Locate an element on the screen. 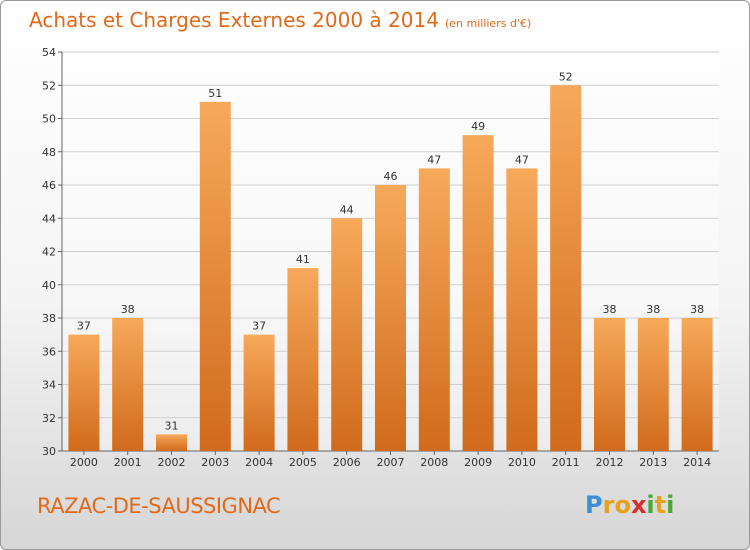  bar-value-label: 51 is located at coordinates (215, 93).